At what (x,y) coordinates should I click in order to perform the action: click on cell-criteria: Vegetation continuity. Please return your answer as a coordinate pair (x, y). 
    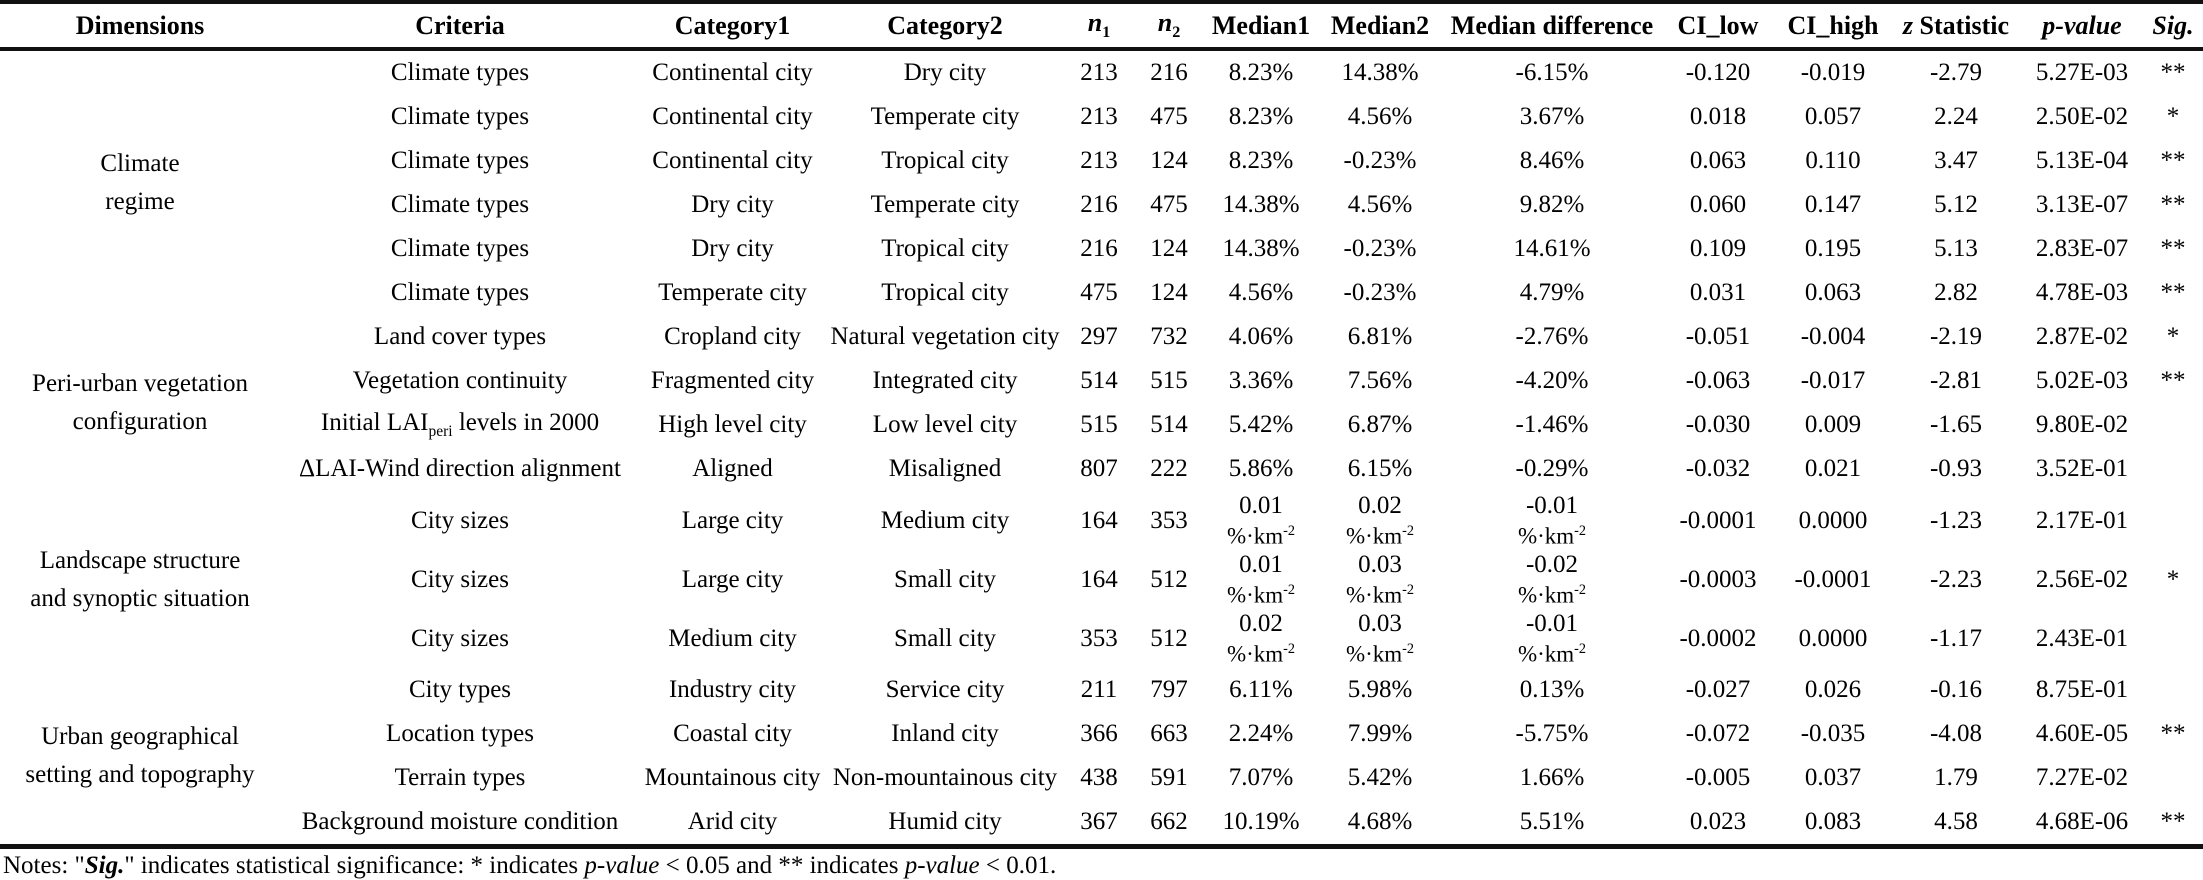
    Looking at the image, I should click on (460, 380).